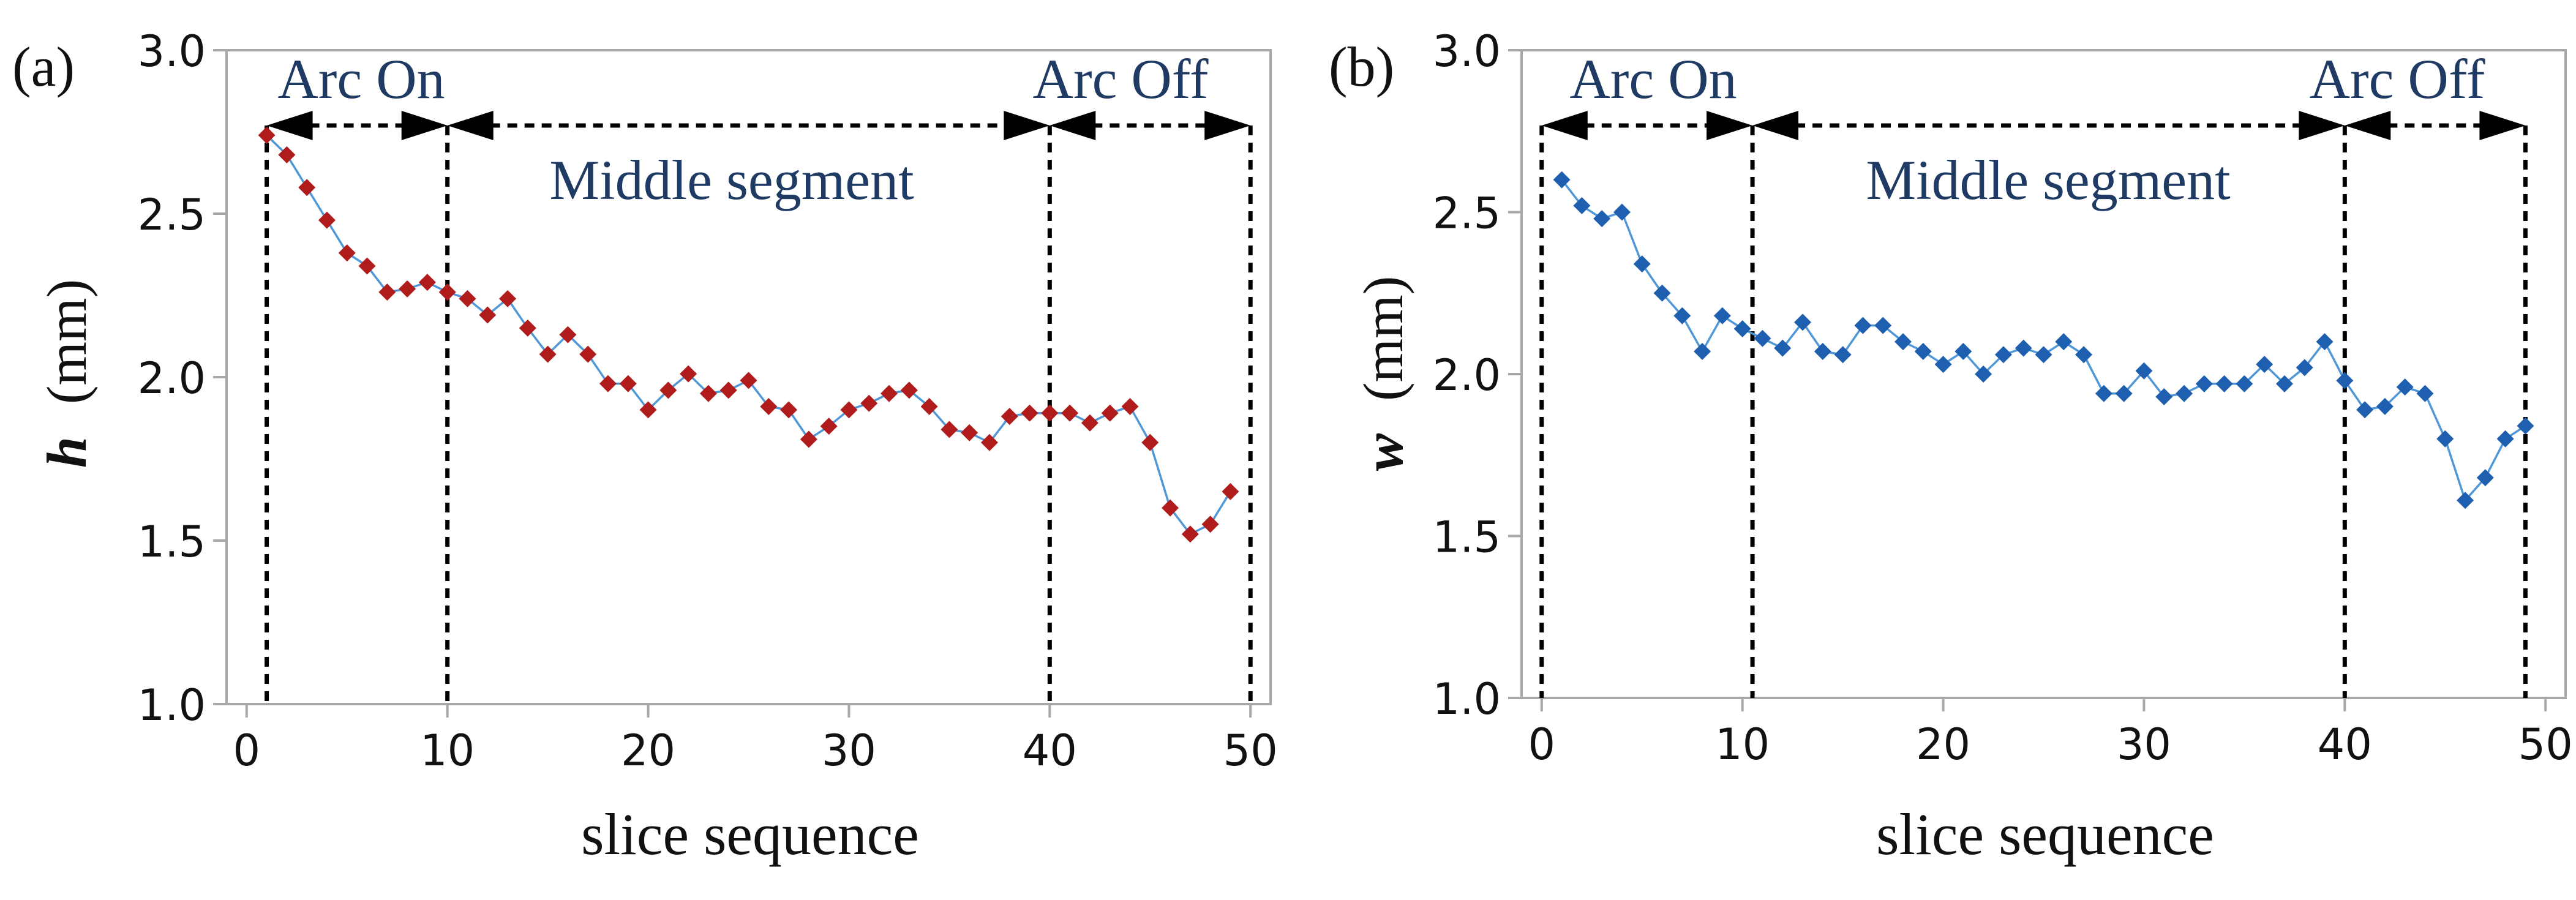 The width and height of the screenshot is (2576, 900). Describe the element at coordinates (1121, 79) in the screenshot. I see `panel-a-arc-off-label: Arc Off` at that location.